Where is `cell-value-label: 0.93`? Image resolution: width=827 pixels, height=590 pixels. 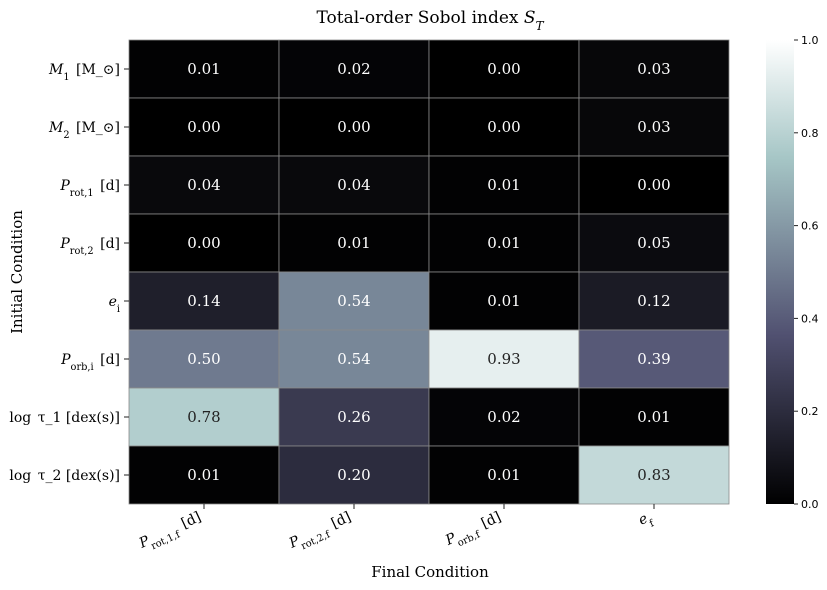 cell-value-label: 0.93 is located at coordinates (503, 359).